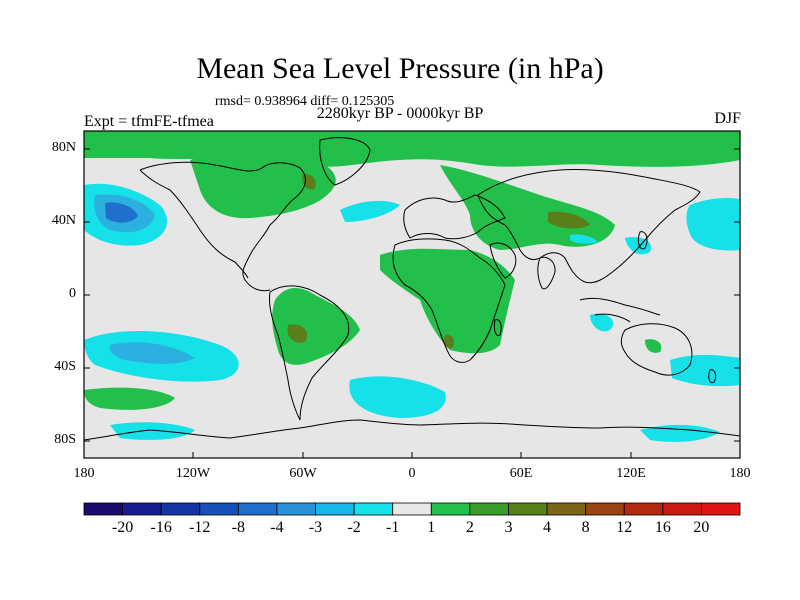 Image resolution: width=800 pixels, height=600 pixels. What do you see at coordinates (569, 220) in the screenshot?
I see `anomaly-asia-core` at bounding box center [569, 220].